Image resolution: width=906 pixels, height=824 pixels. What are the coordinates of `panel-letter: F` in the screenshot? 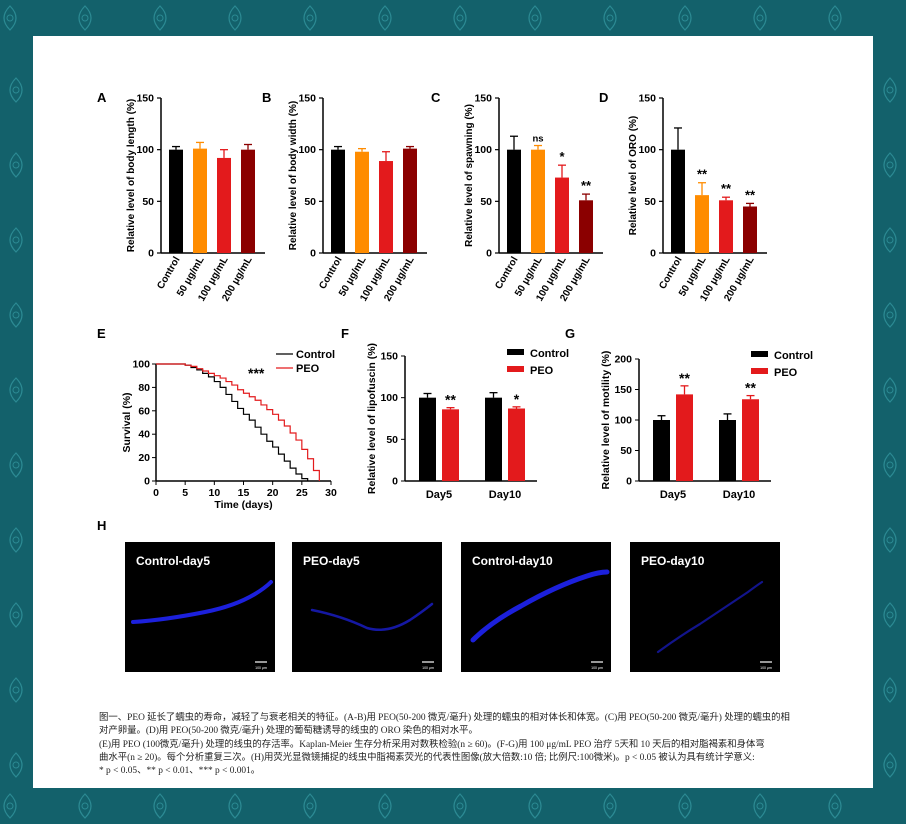 It's located at (345, 333).